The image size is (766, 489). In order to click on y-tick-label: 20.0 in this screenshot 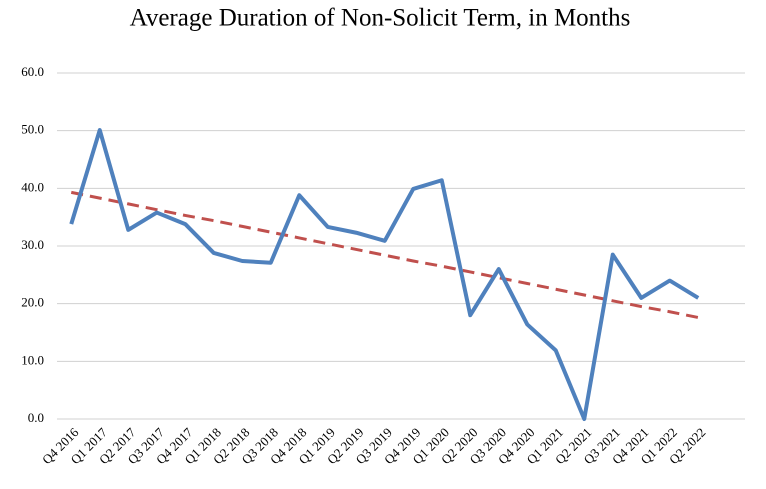, I will do `click(32, 302)`.